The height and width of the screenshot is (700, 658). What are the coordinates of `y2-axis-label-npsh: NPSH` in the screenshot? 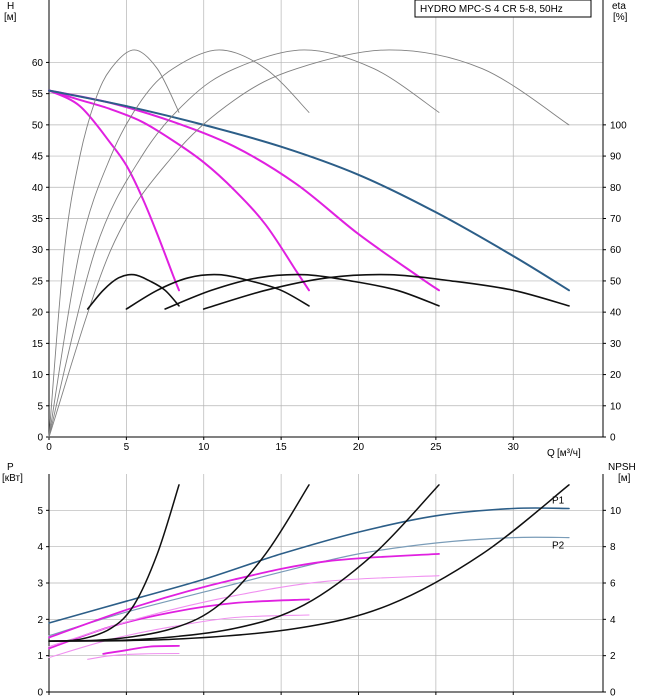 It's located at (622, 467).